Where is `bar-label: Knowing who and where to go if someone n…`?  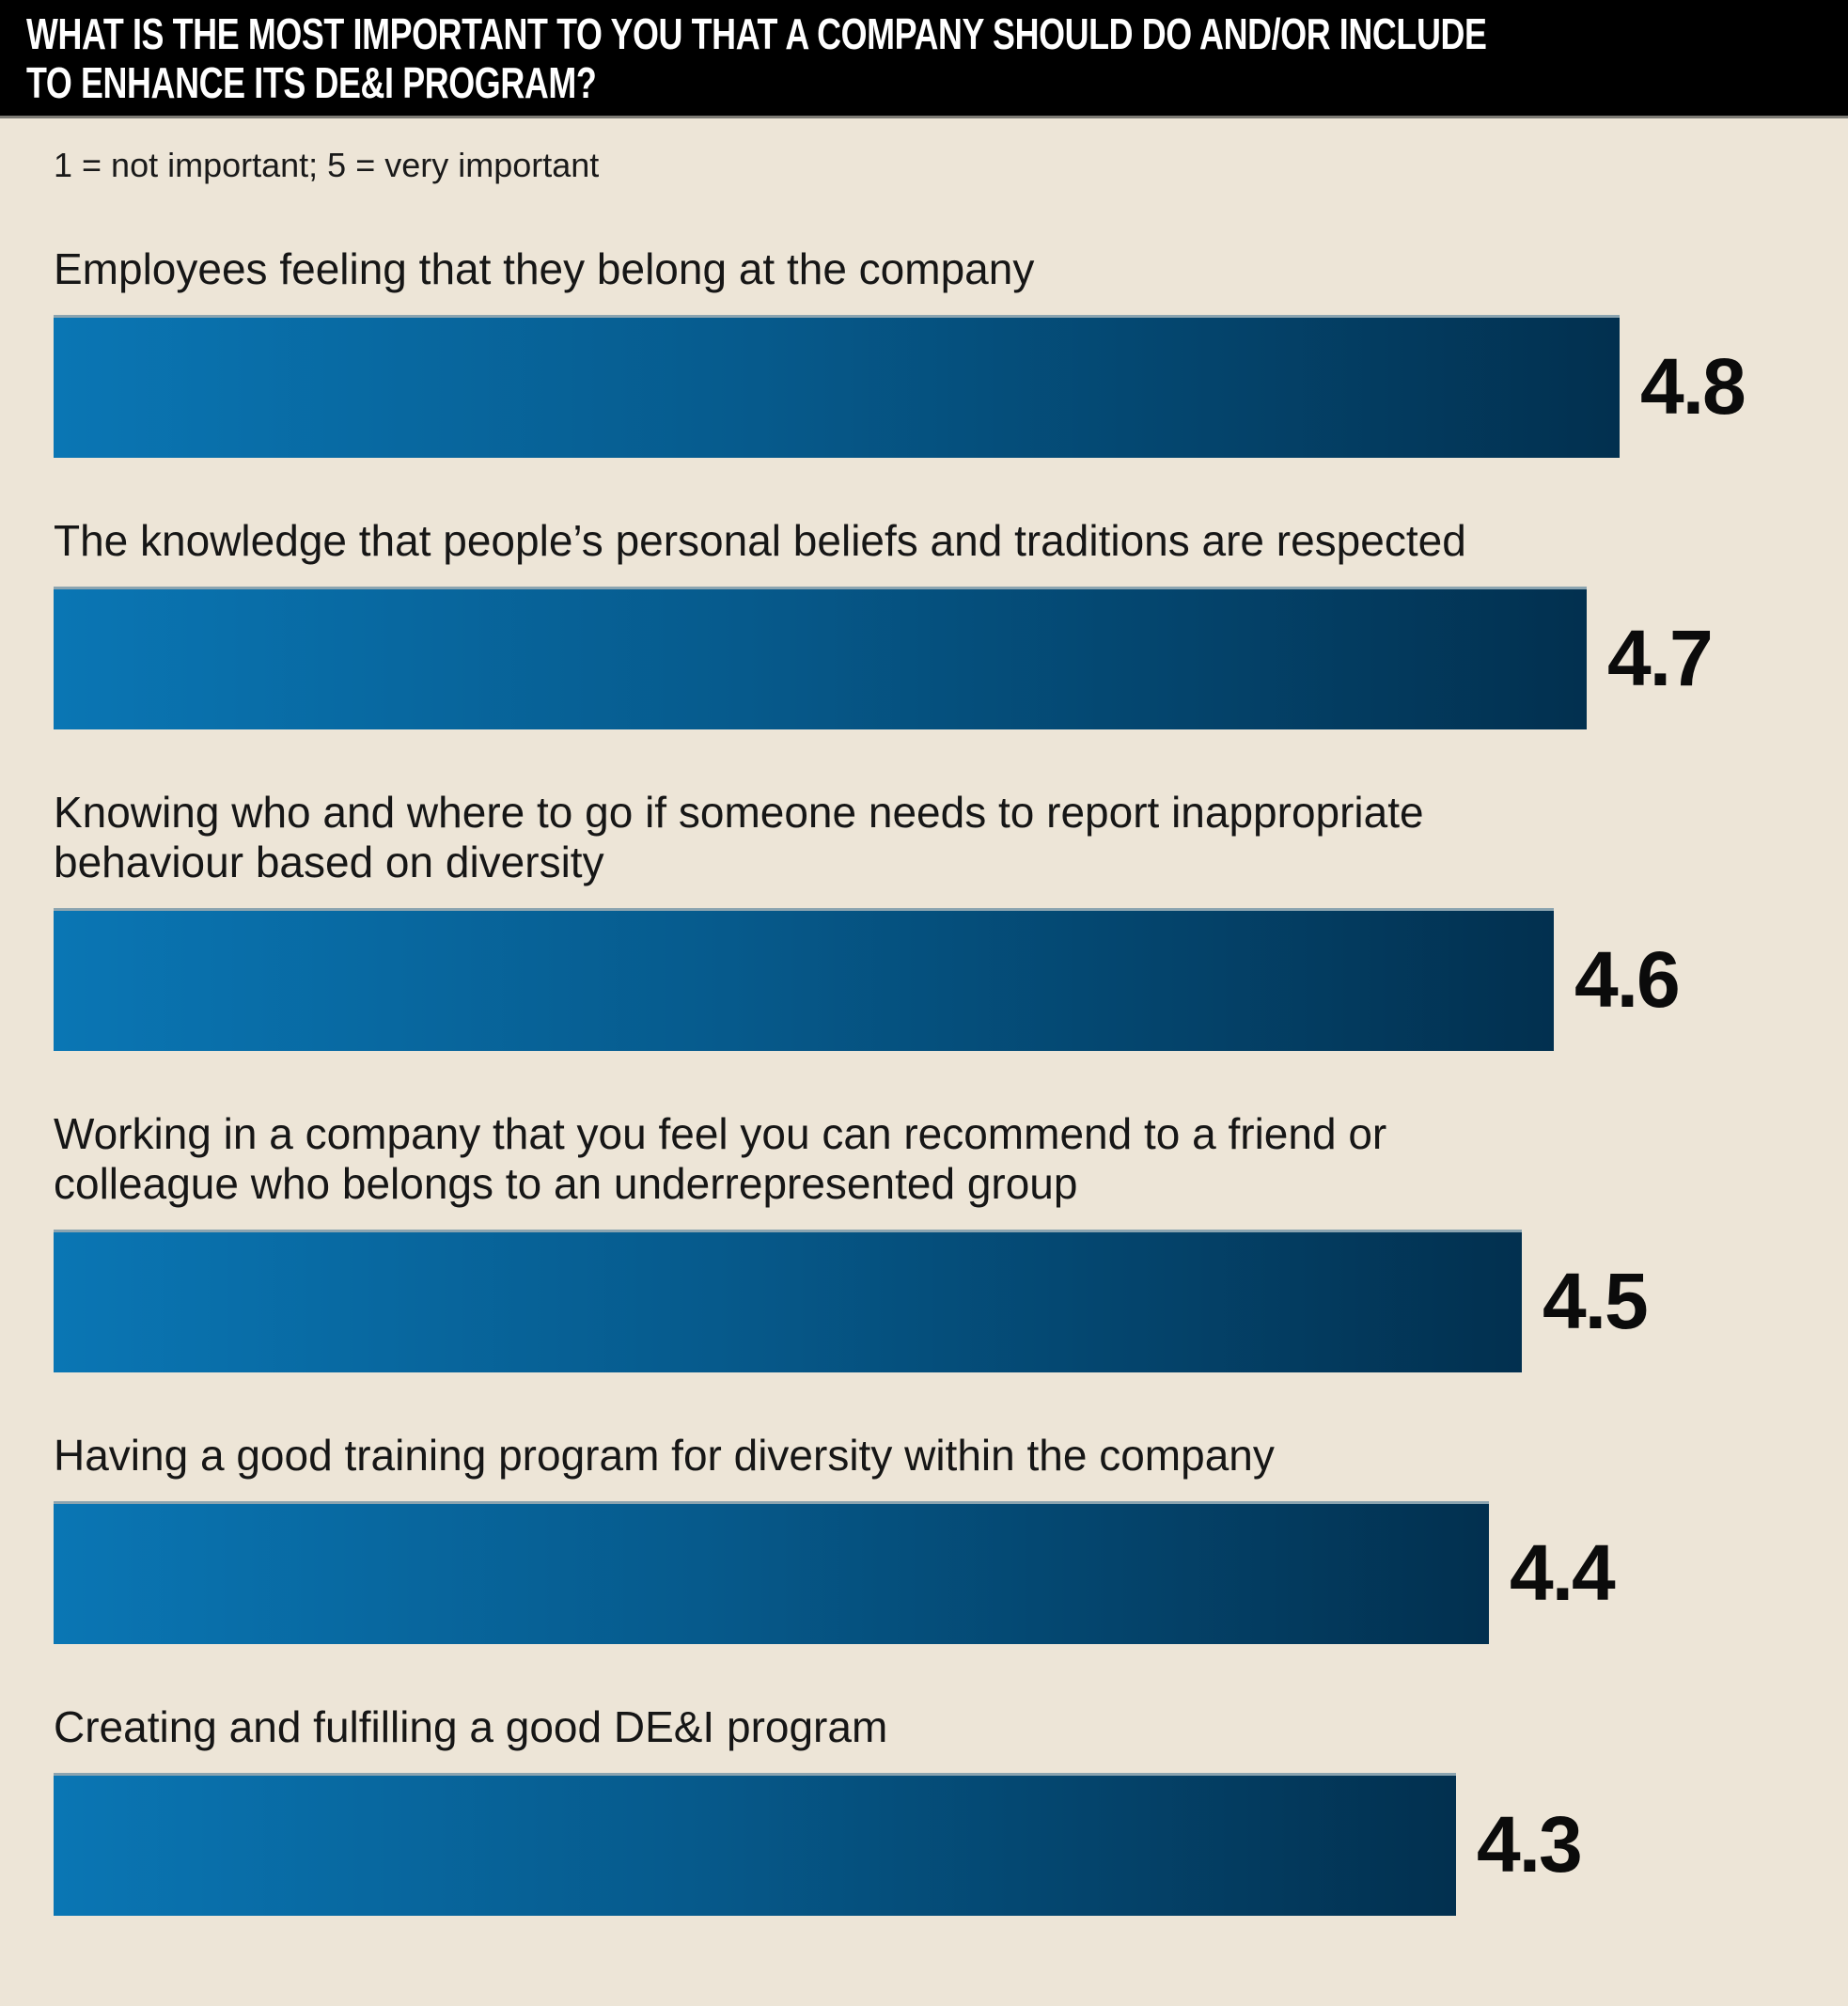 bar-label: Knowing who and where to go if someone n… is located at coordinates (739, 837).